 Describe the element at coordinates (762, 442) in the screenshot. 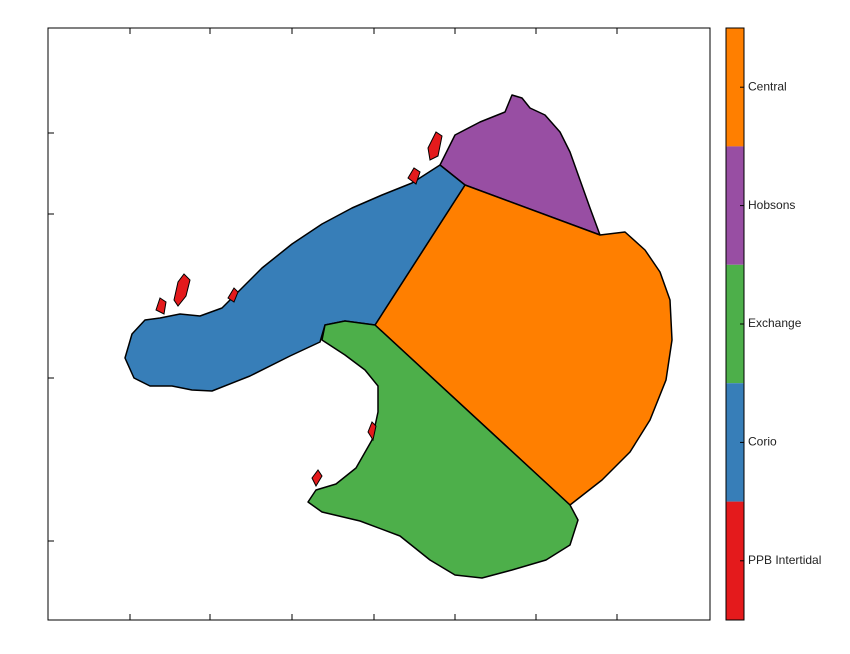

I see `colorbar-label: Corio` at that location.